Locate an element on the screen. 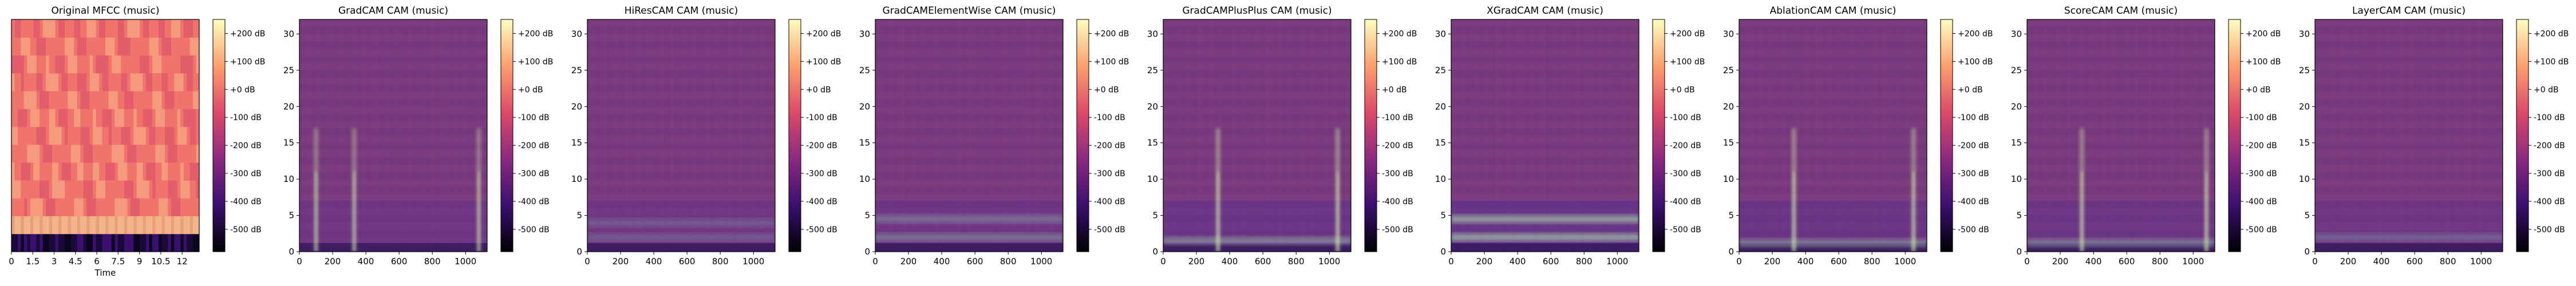 This screenshot has height=286, width=2576. x-tick-label: 4.5 is located at coordinates (75, 261).